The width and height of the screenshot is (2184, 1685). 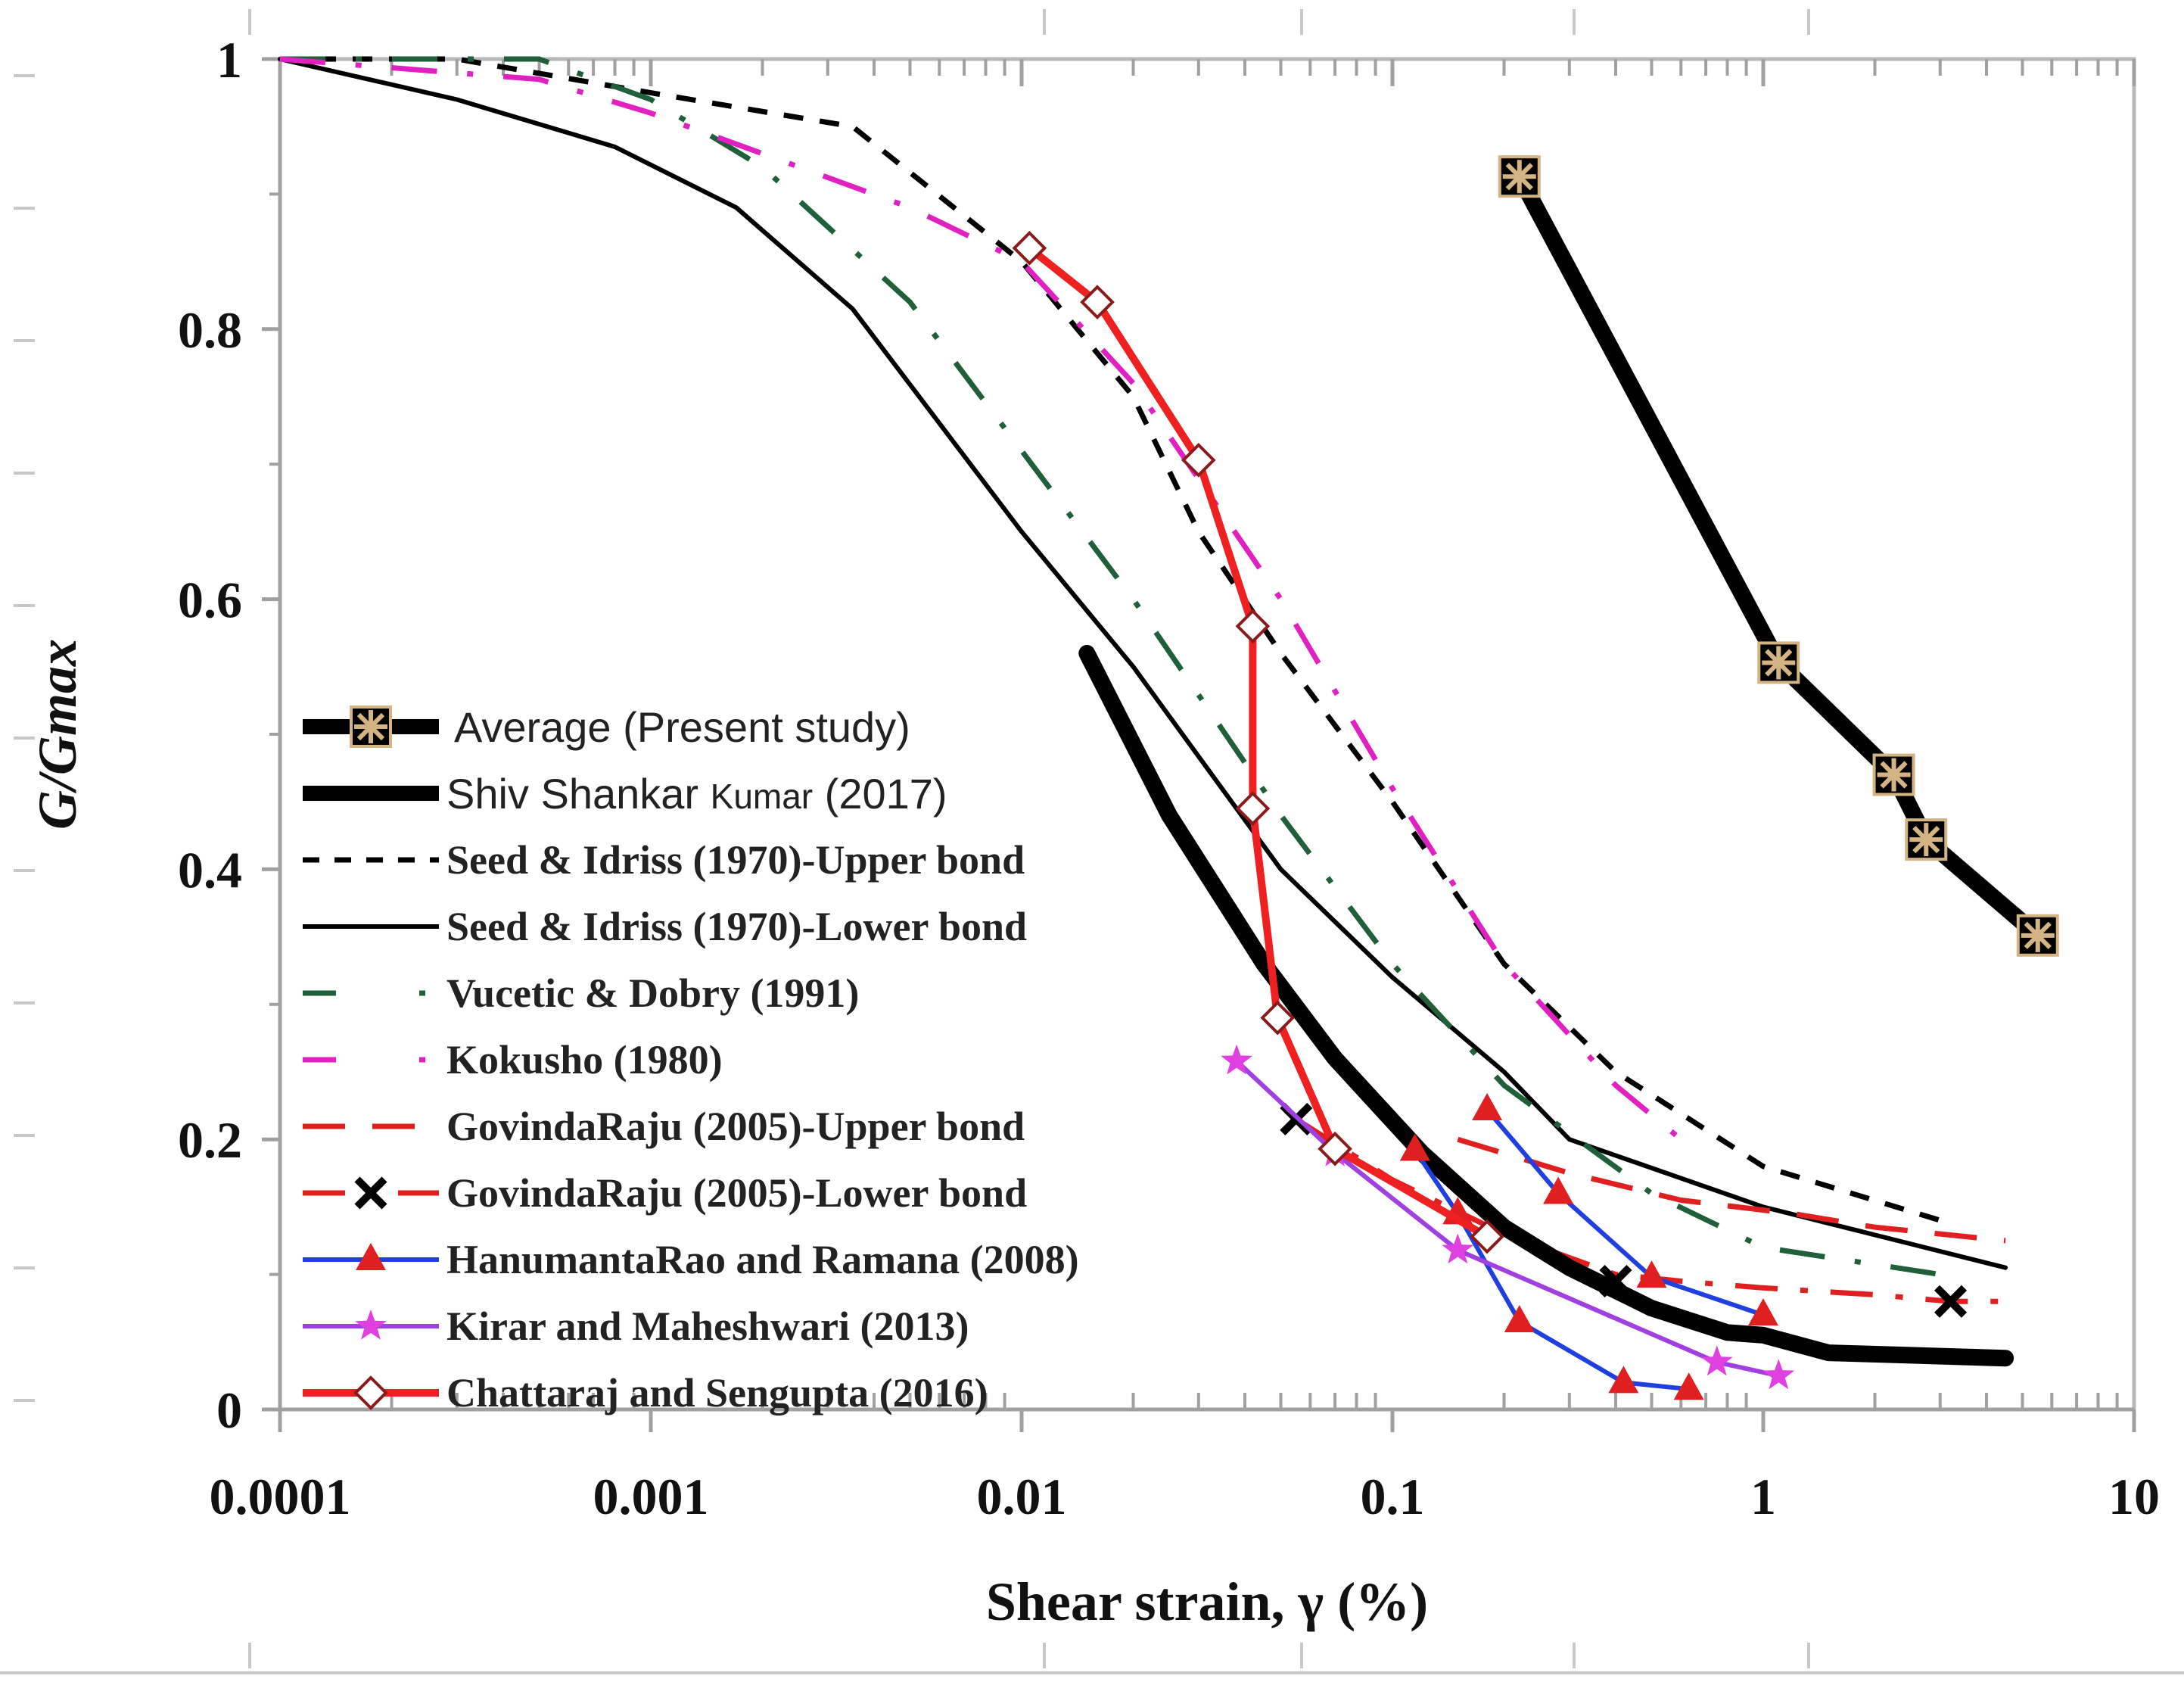 What do you see at coordinates (280, 1496) in the screenshot?
I see `x-tick-label: 0.0001` at bounding box center [280, 1496].